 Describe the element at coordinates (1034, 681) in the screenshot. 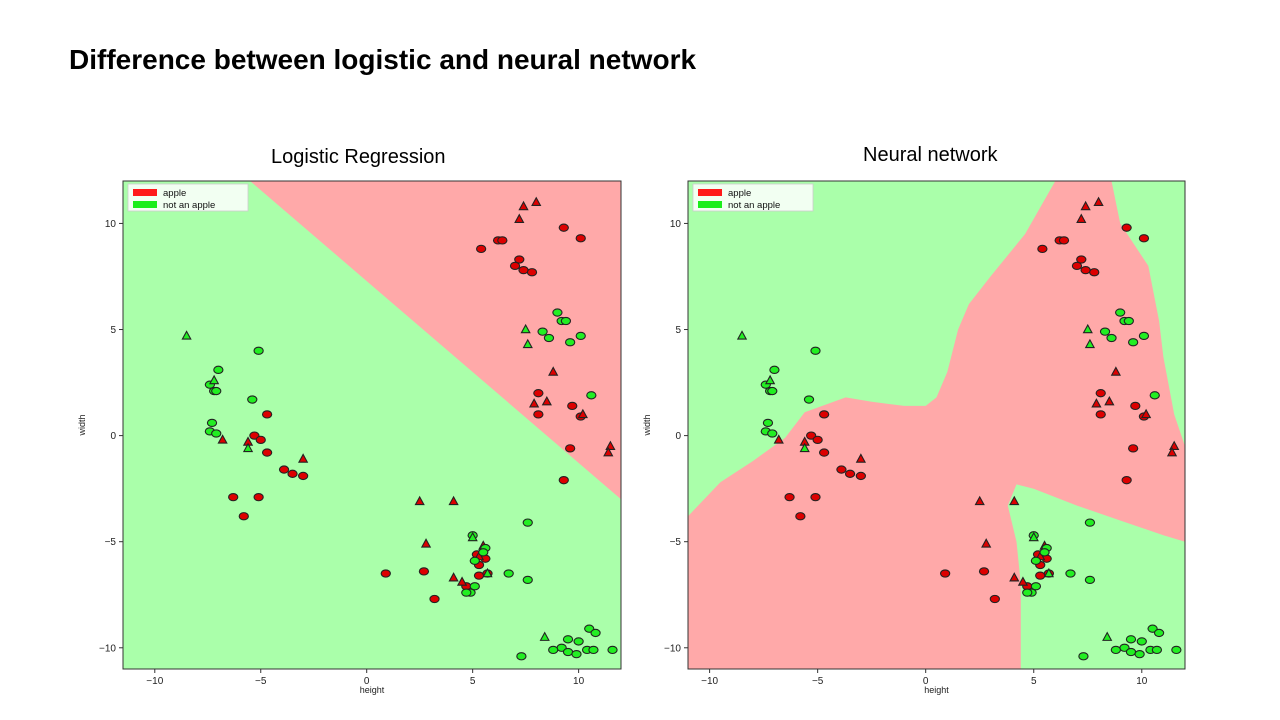

I see `x-tick-label: 5` at that location.